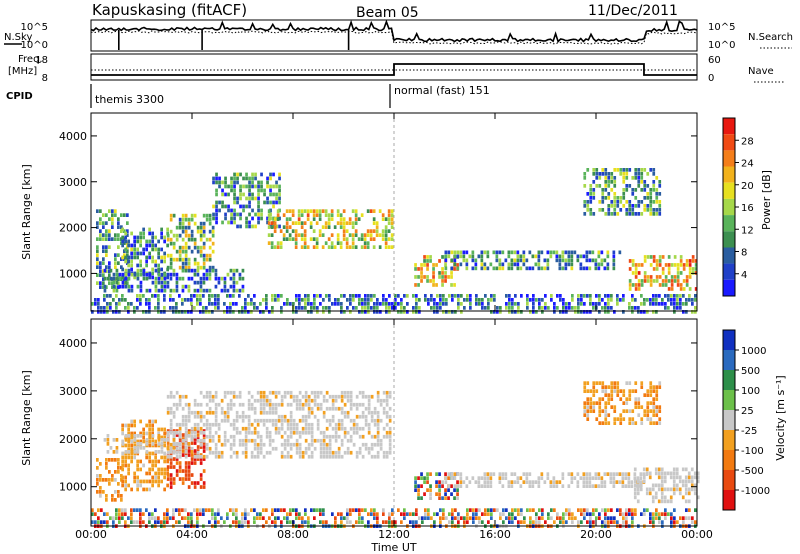 The height and width of the screenshot is (554, 800). I want to click on date-title: 11/Dec/2011, so click(633, 11).